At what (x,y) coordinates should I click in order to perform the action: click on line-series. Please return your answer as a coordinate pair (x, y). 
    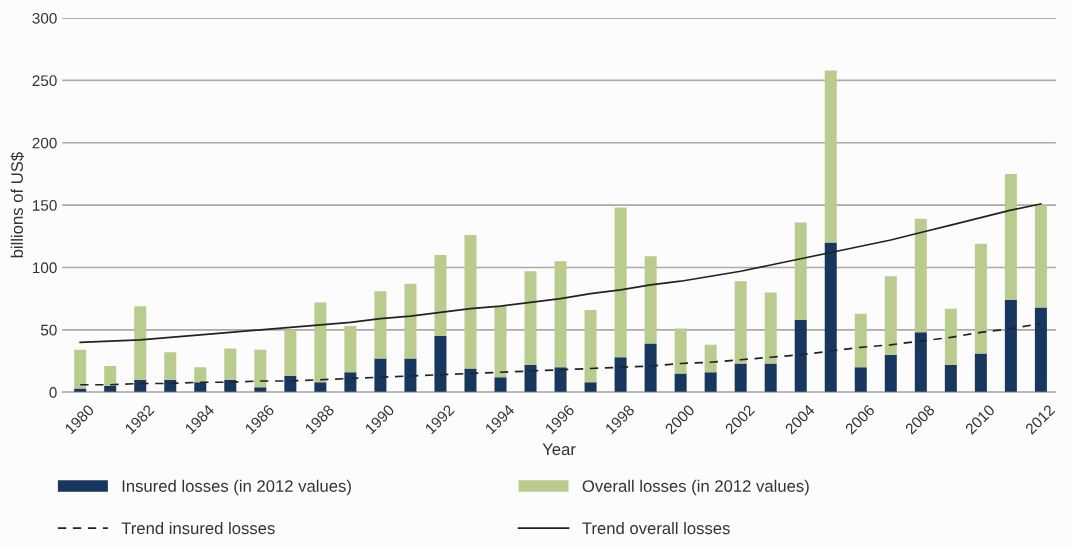
    Looking at the image, I should click on (560, 354).